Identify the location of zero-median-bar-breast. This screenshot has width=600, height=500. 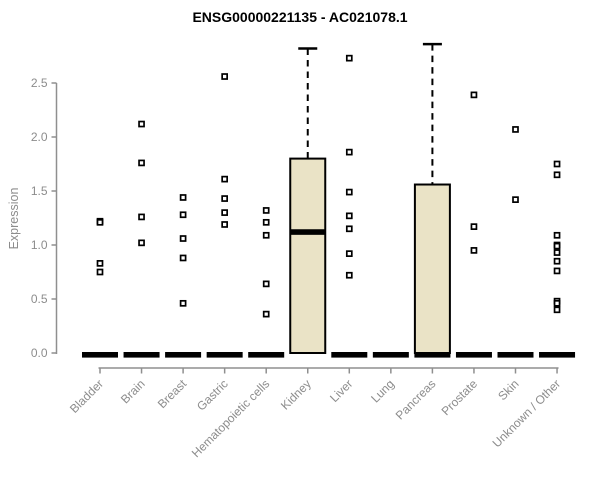
(183, 355).